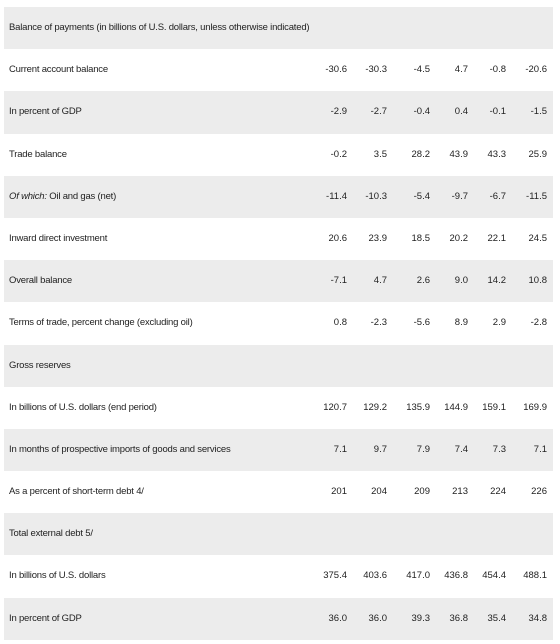  What do you see at coordinates (456, 407) in the screenshot?
I see `cell-value: 144.9` at bounding box center [456, 407].